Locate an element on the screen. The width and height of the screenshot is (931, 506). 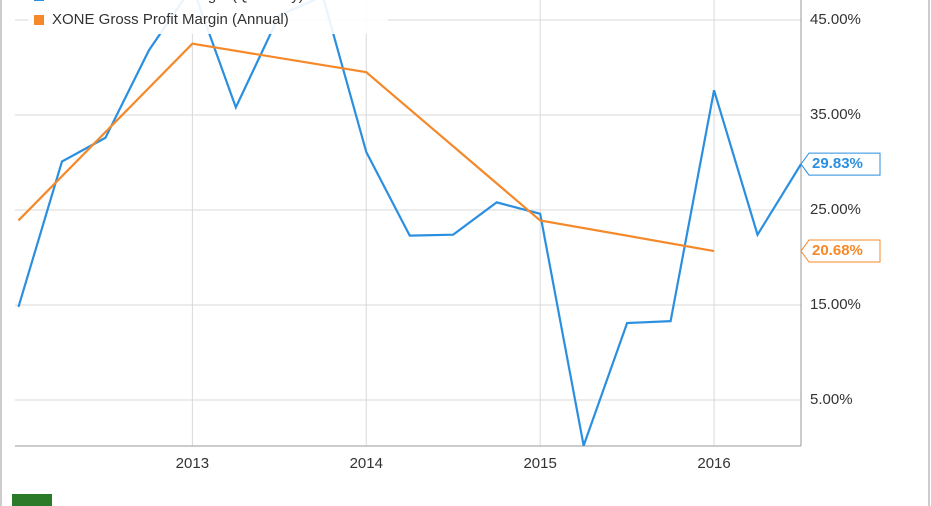
value-label: 20.68% is located at coordinates (837, 250).